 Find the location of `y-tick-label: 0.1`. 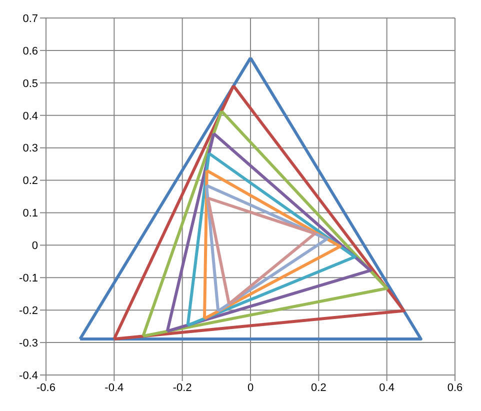

y-tick-label: 0.1 is located at coordinates (30, 214).